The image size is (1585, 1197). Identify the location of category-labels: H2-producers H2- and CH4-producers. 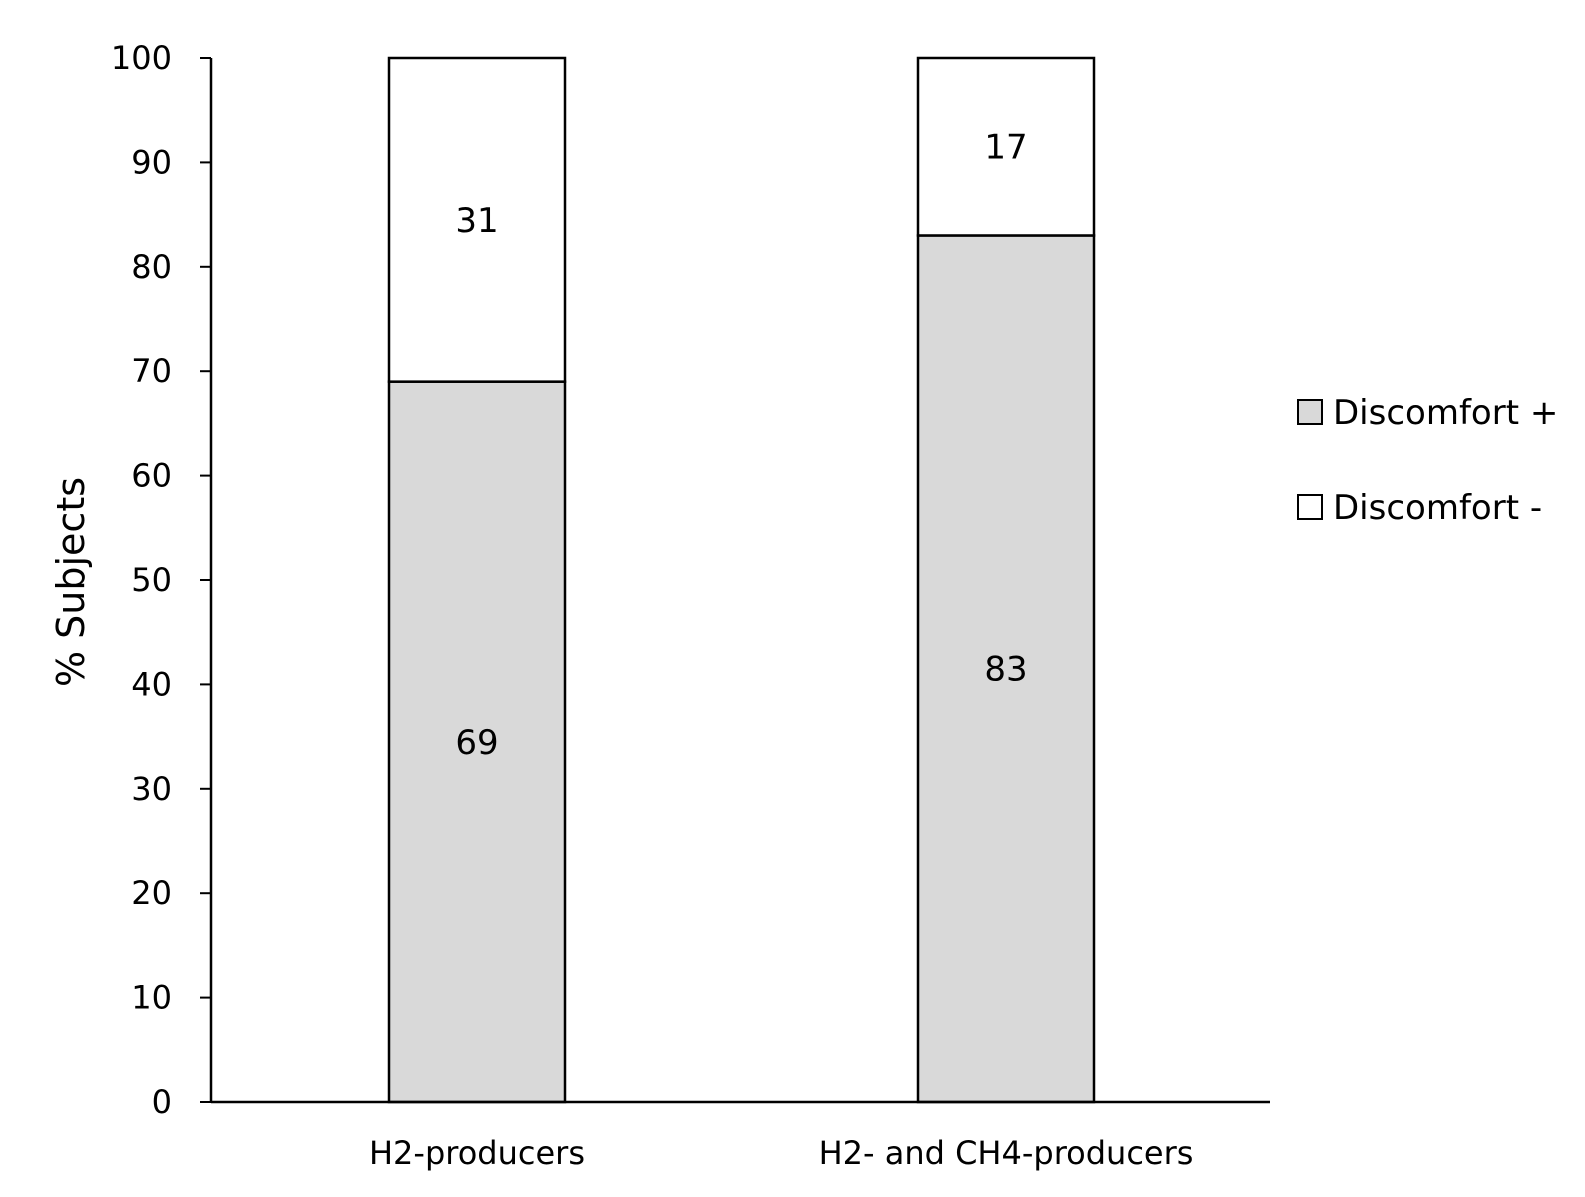
(781, 1153).